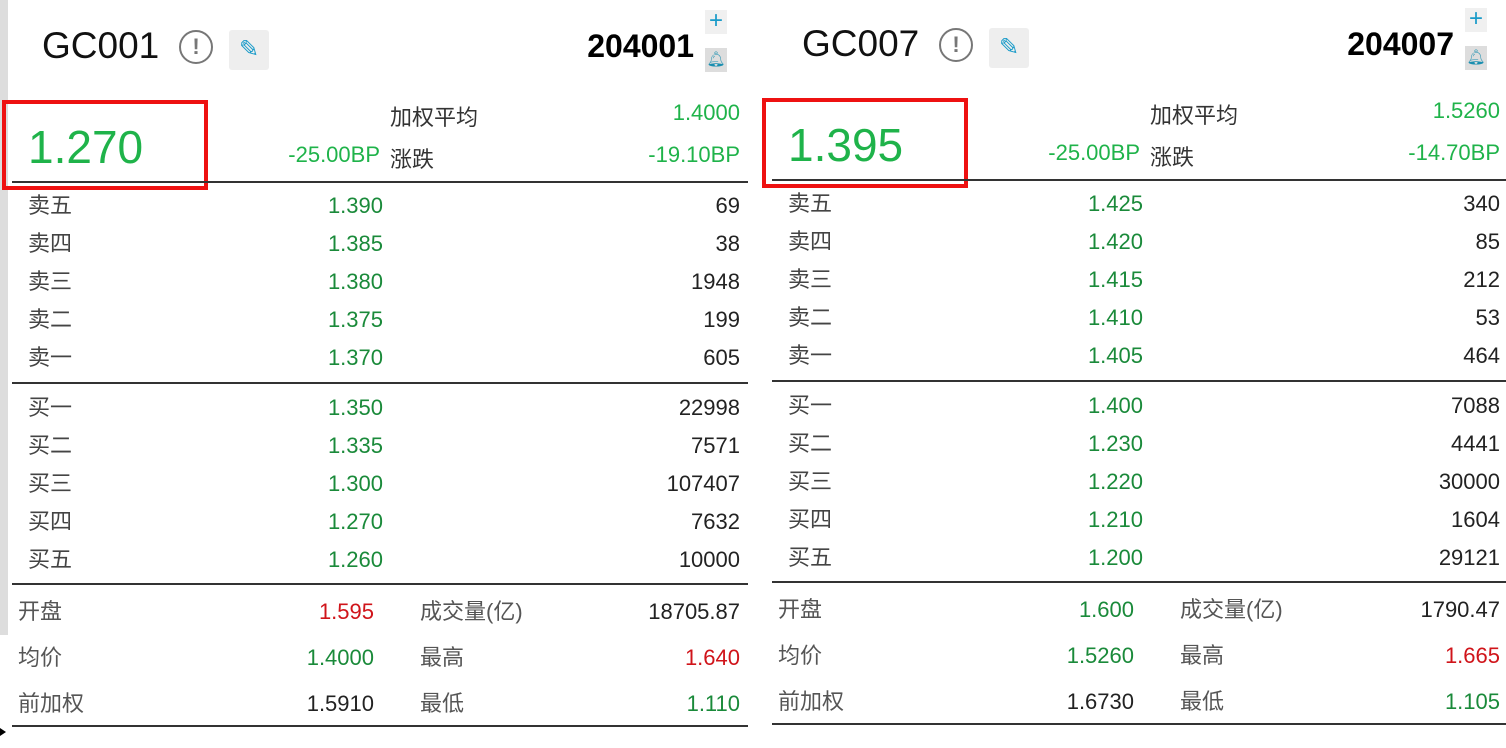 The width and height of the screenshot is (1506, 748). I want to click on level-price: 1.420, so click(1115, 241).